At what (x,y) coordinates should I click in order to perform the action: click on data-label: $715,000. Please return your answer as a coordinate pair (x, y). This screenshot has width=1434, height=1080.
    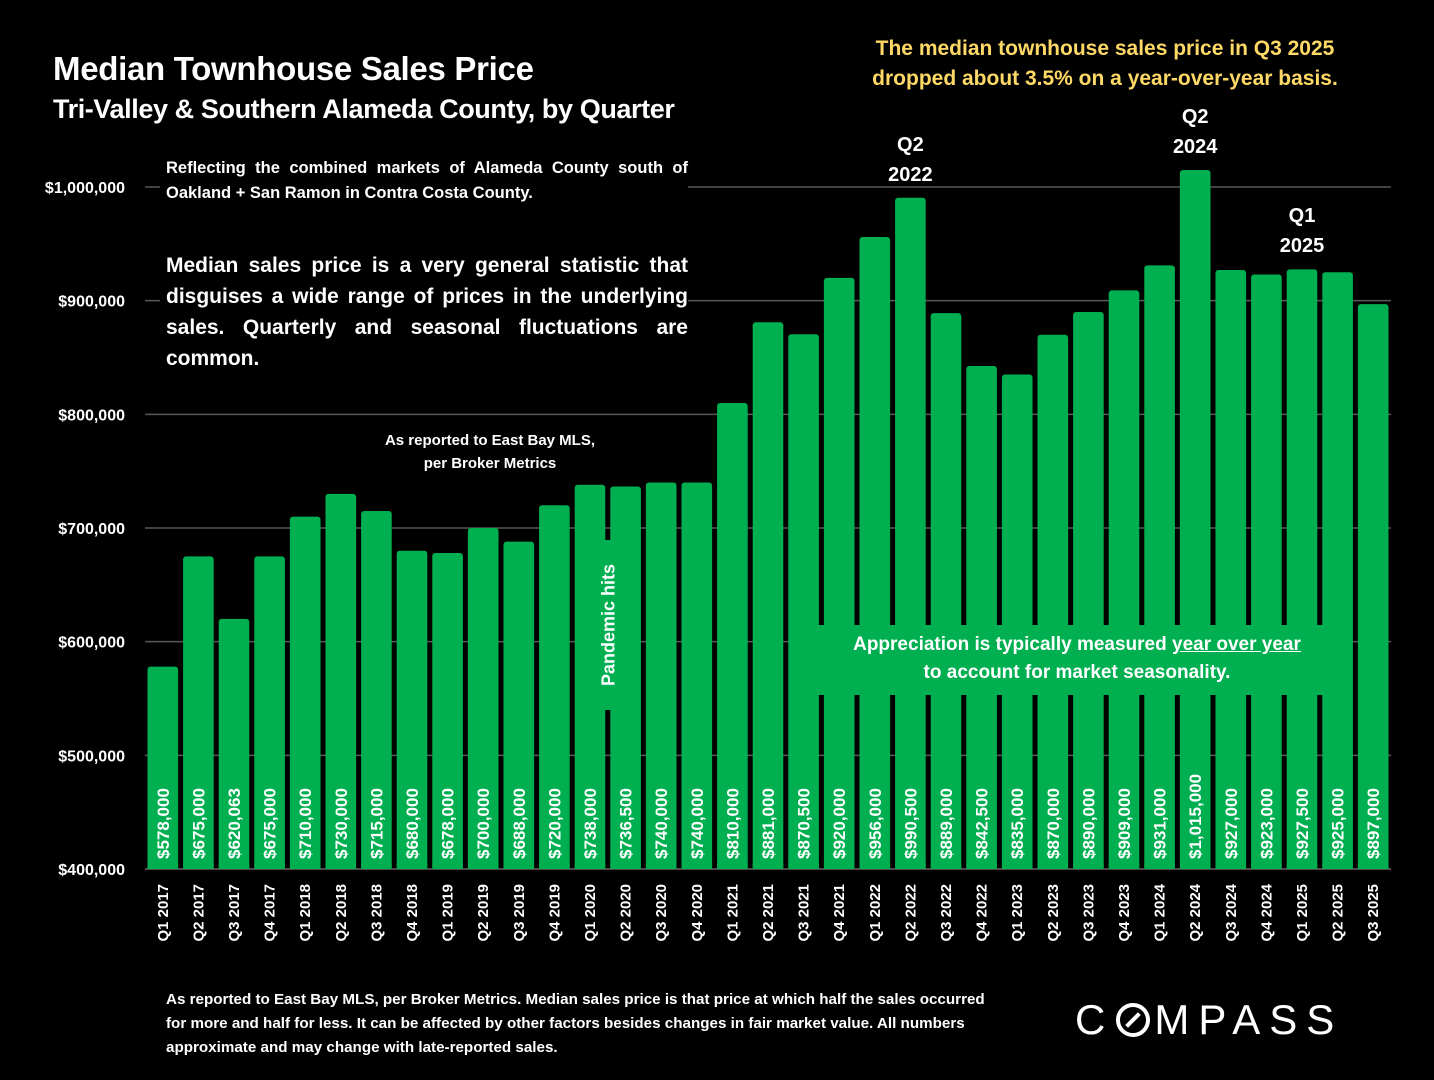
    Looking at the image, I should click on (376, 823).